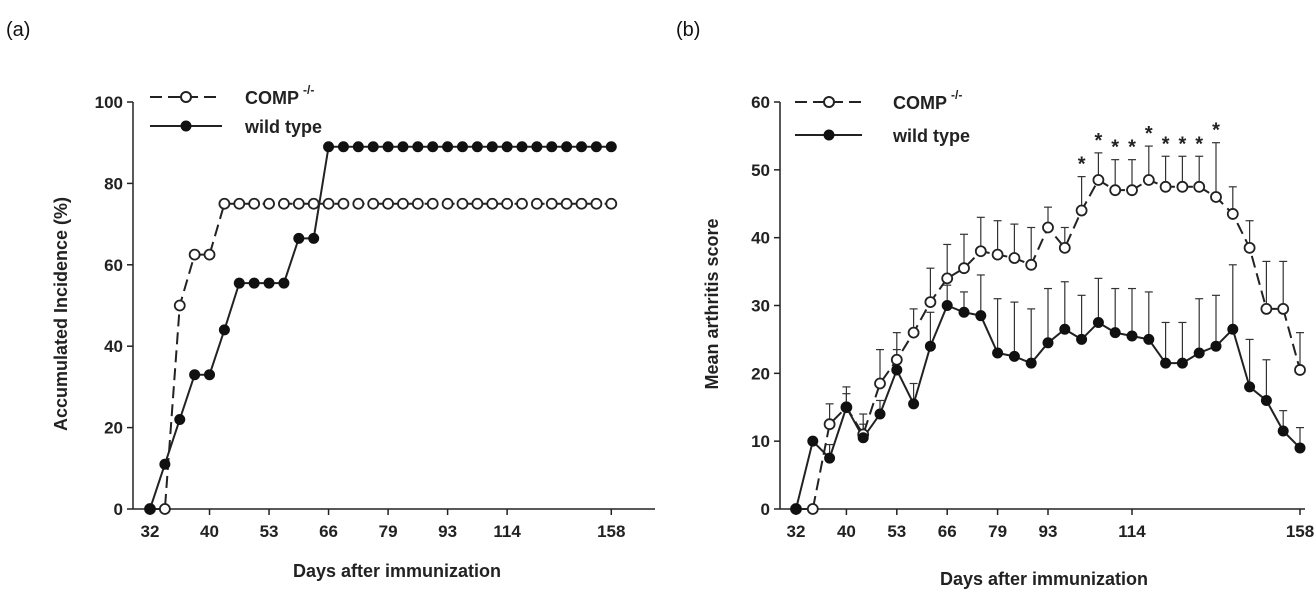  I want to click on legend-marker-wt-a, so click(186, 126).